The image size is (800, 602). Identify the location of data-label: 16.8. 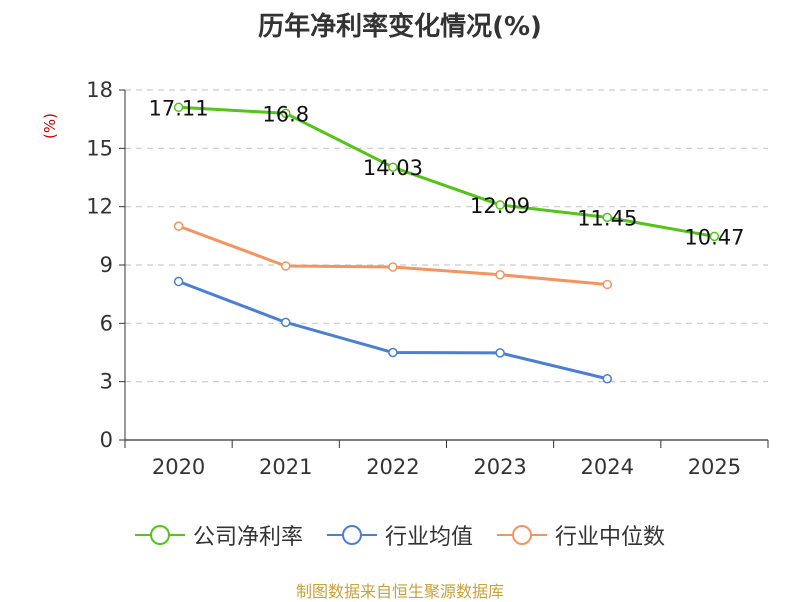
(285, 114).